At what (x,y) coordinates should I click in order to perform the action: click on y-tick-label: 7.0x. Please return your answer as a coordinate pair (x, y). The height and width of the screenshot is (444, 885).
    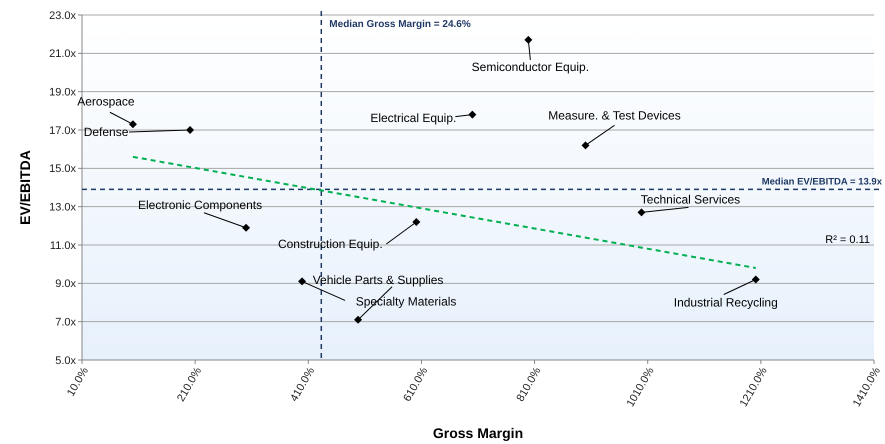
    Looking at the image, I should click on (65, 322).